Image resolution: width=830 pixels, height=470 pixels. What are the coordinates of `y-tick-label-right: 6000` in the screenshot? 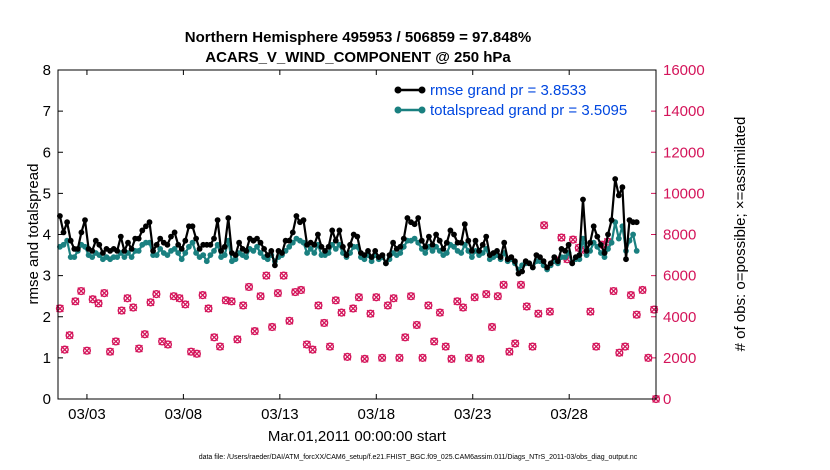 It's located at (679, 276).